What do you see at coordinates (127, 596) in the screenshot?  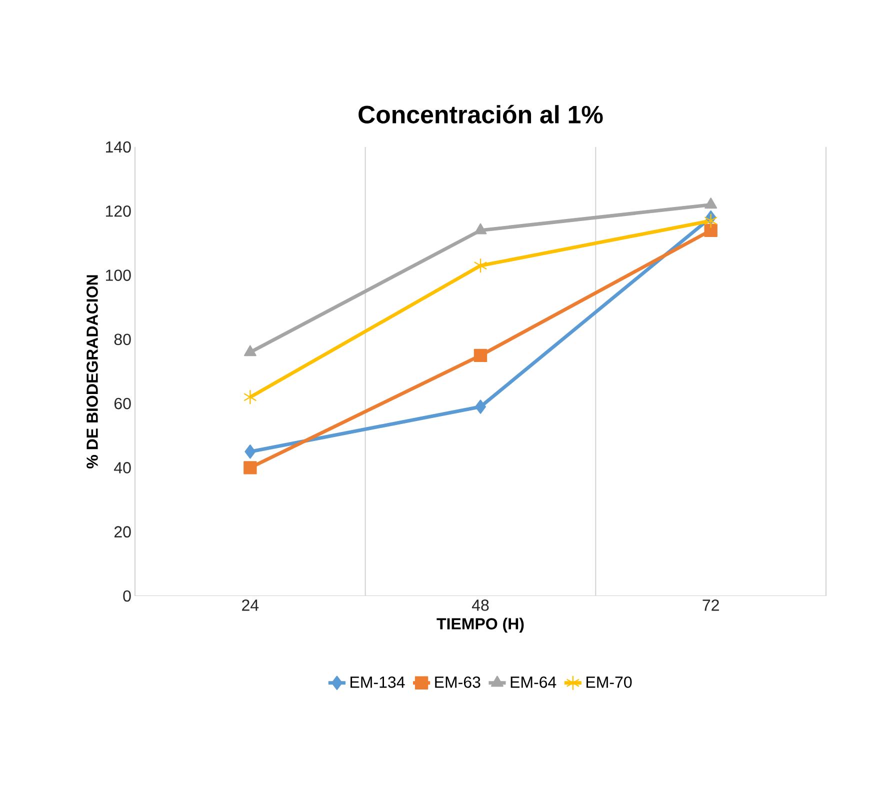 I see `y-tick-label: 0` at bounding box center [127, 596].